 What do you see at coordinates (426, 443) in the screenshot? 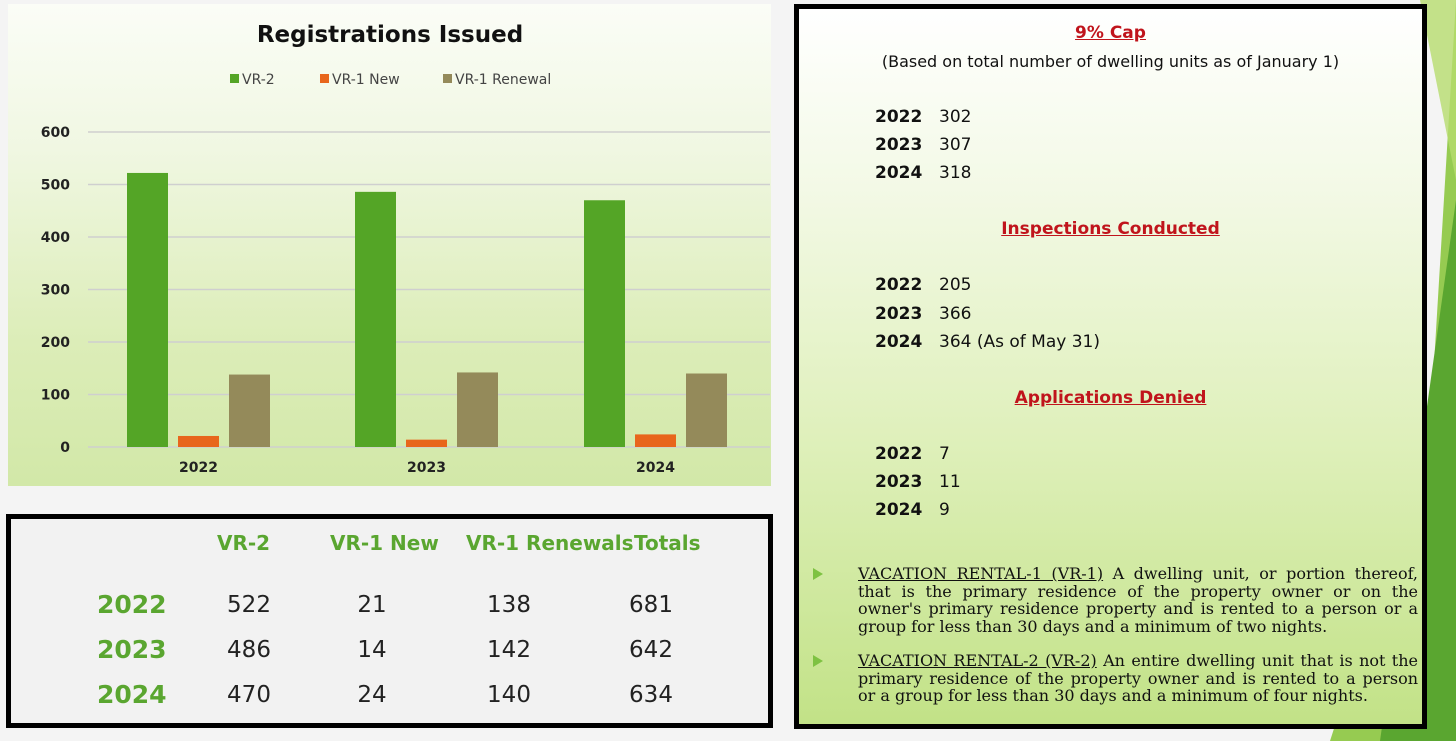
I see `bar-vr-1-new-2023` at bounding box center [426, 443].